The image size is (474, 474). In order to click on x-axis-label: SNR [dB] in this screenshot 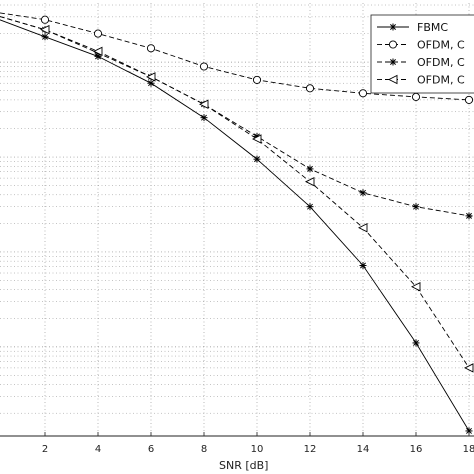, I will do `click(243, 465)`.